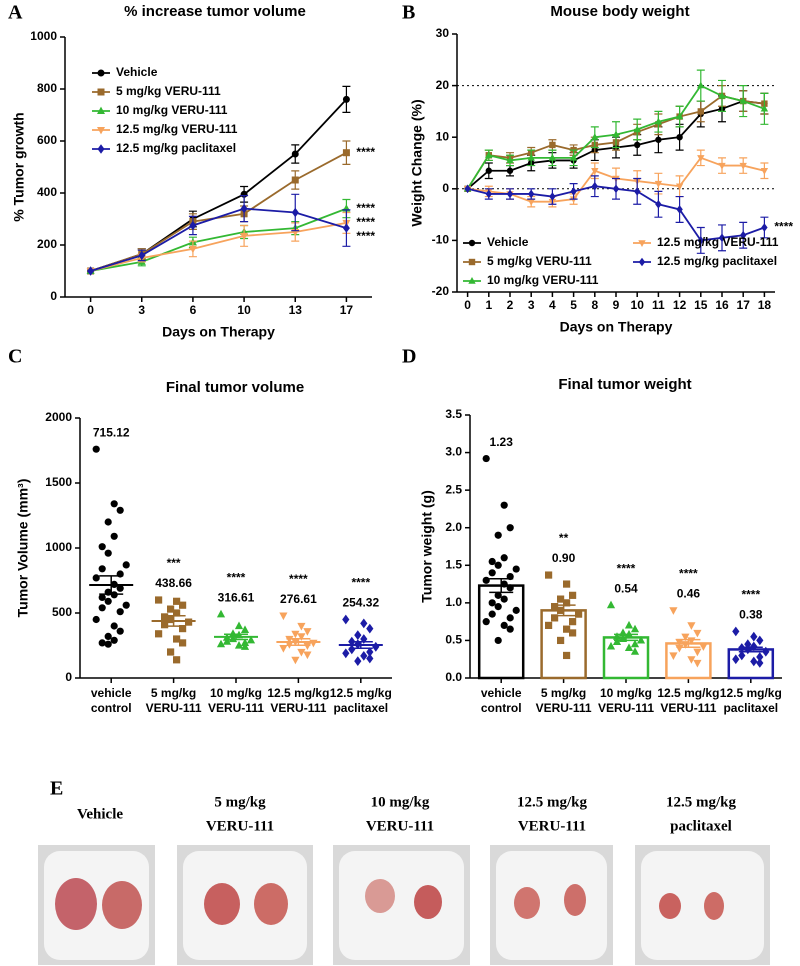 The height and width of the screenshot is (966, 800). What do you see at coordinates (100, 814) in the screenshot?
I see `photo-caption: Vehicle` at bounding box center [100, 814].